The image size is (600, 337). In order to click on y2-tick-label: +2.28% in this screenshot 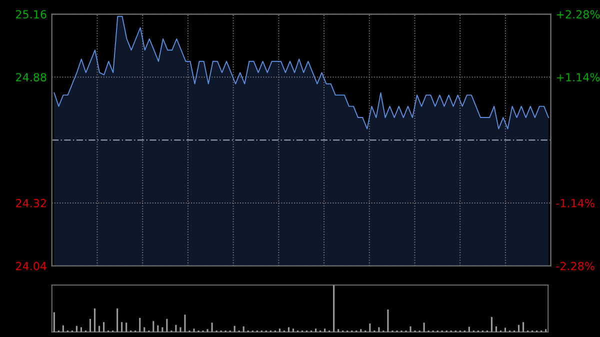, I will do `click(578, 14)`.